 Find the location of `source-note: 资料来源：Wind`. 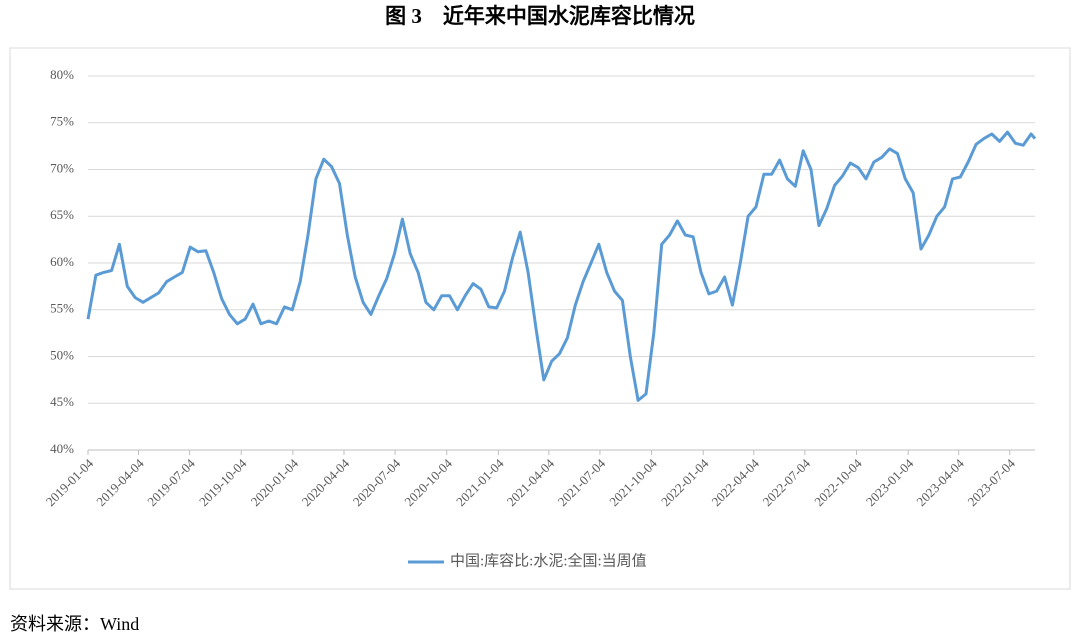

source-note: 资料来源：Wind is located at coordinates (74, 624).